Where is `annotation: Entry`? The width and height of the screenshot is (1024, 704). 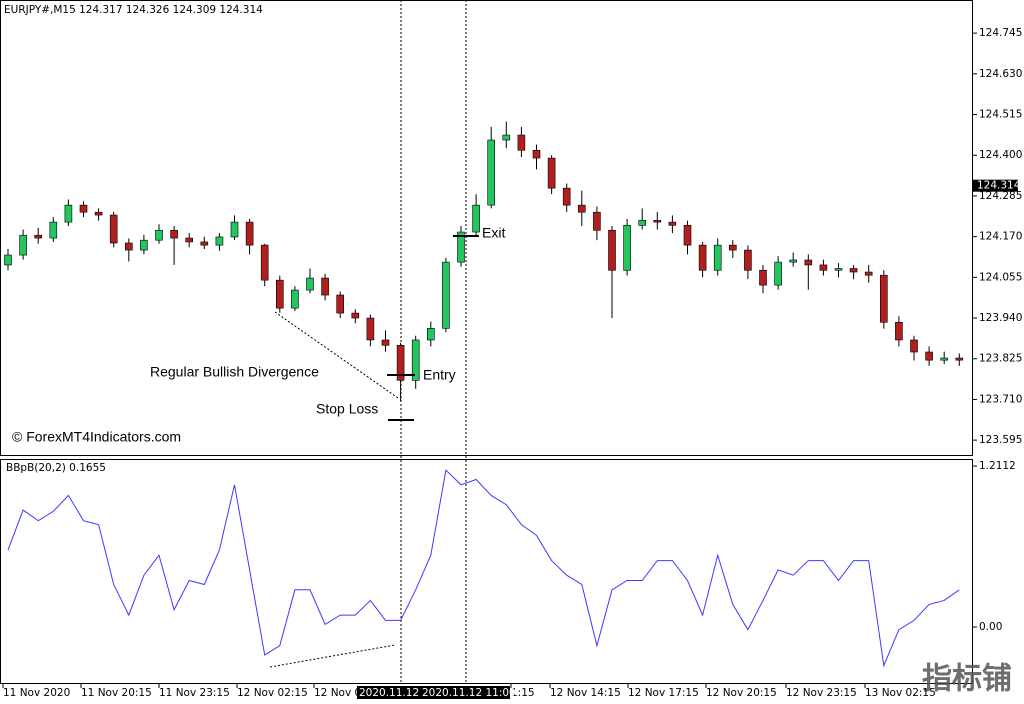
annotation: Entry is located at coordinates (439, 375).